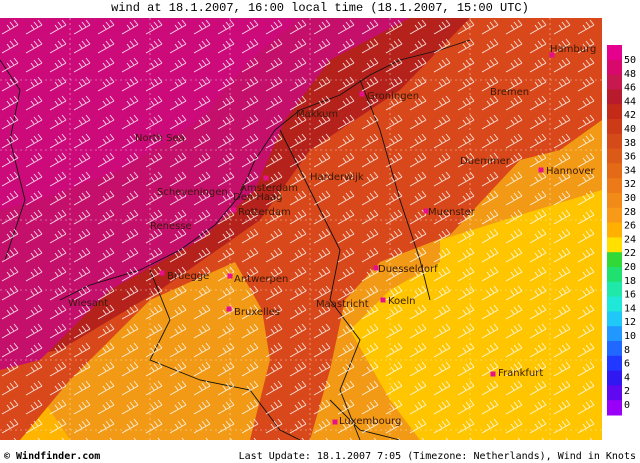 Image resolution: width=640 pixels, height=463 pixels. I want to click on place-label: Wiesant, so click(88, 303).